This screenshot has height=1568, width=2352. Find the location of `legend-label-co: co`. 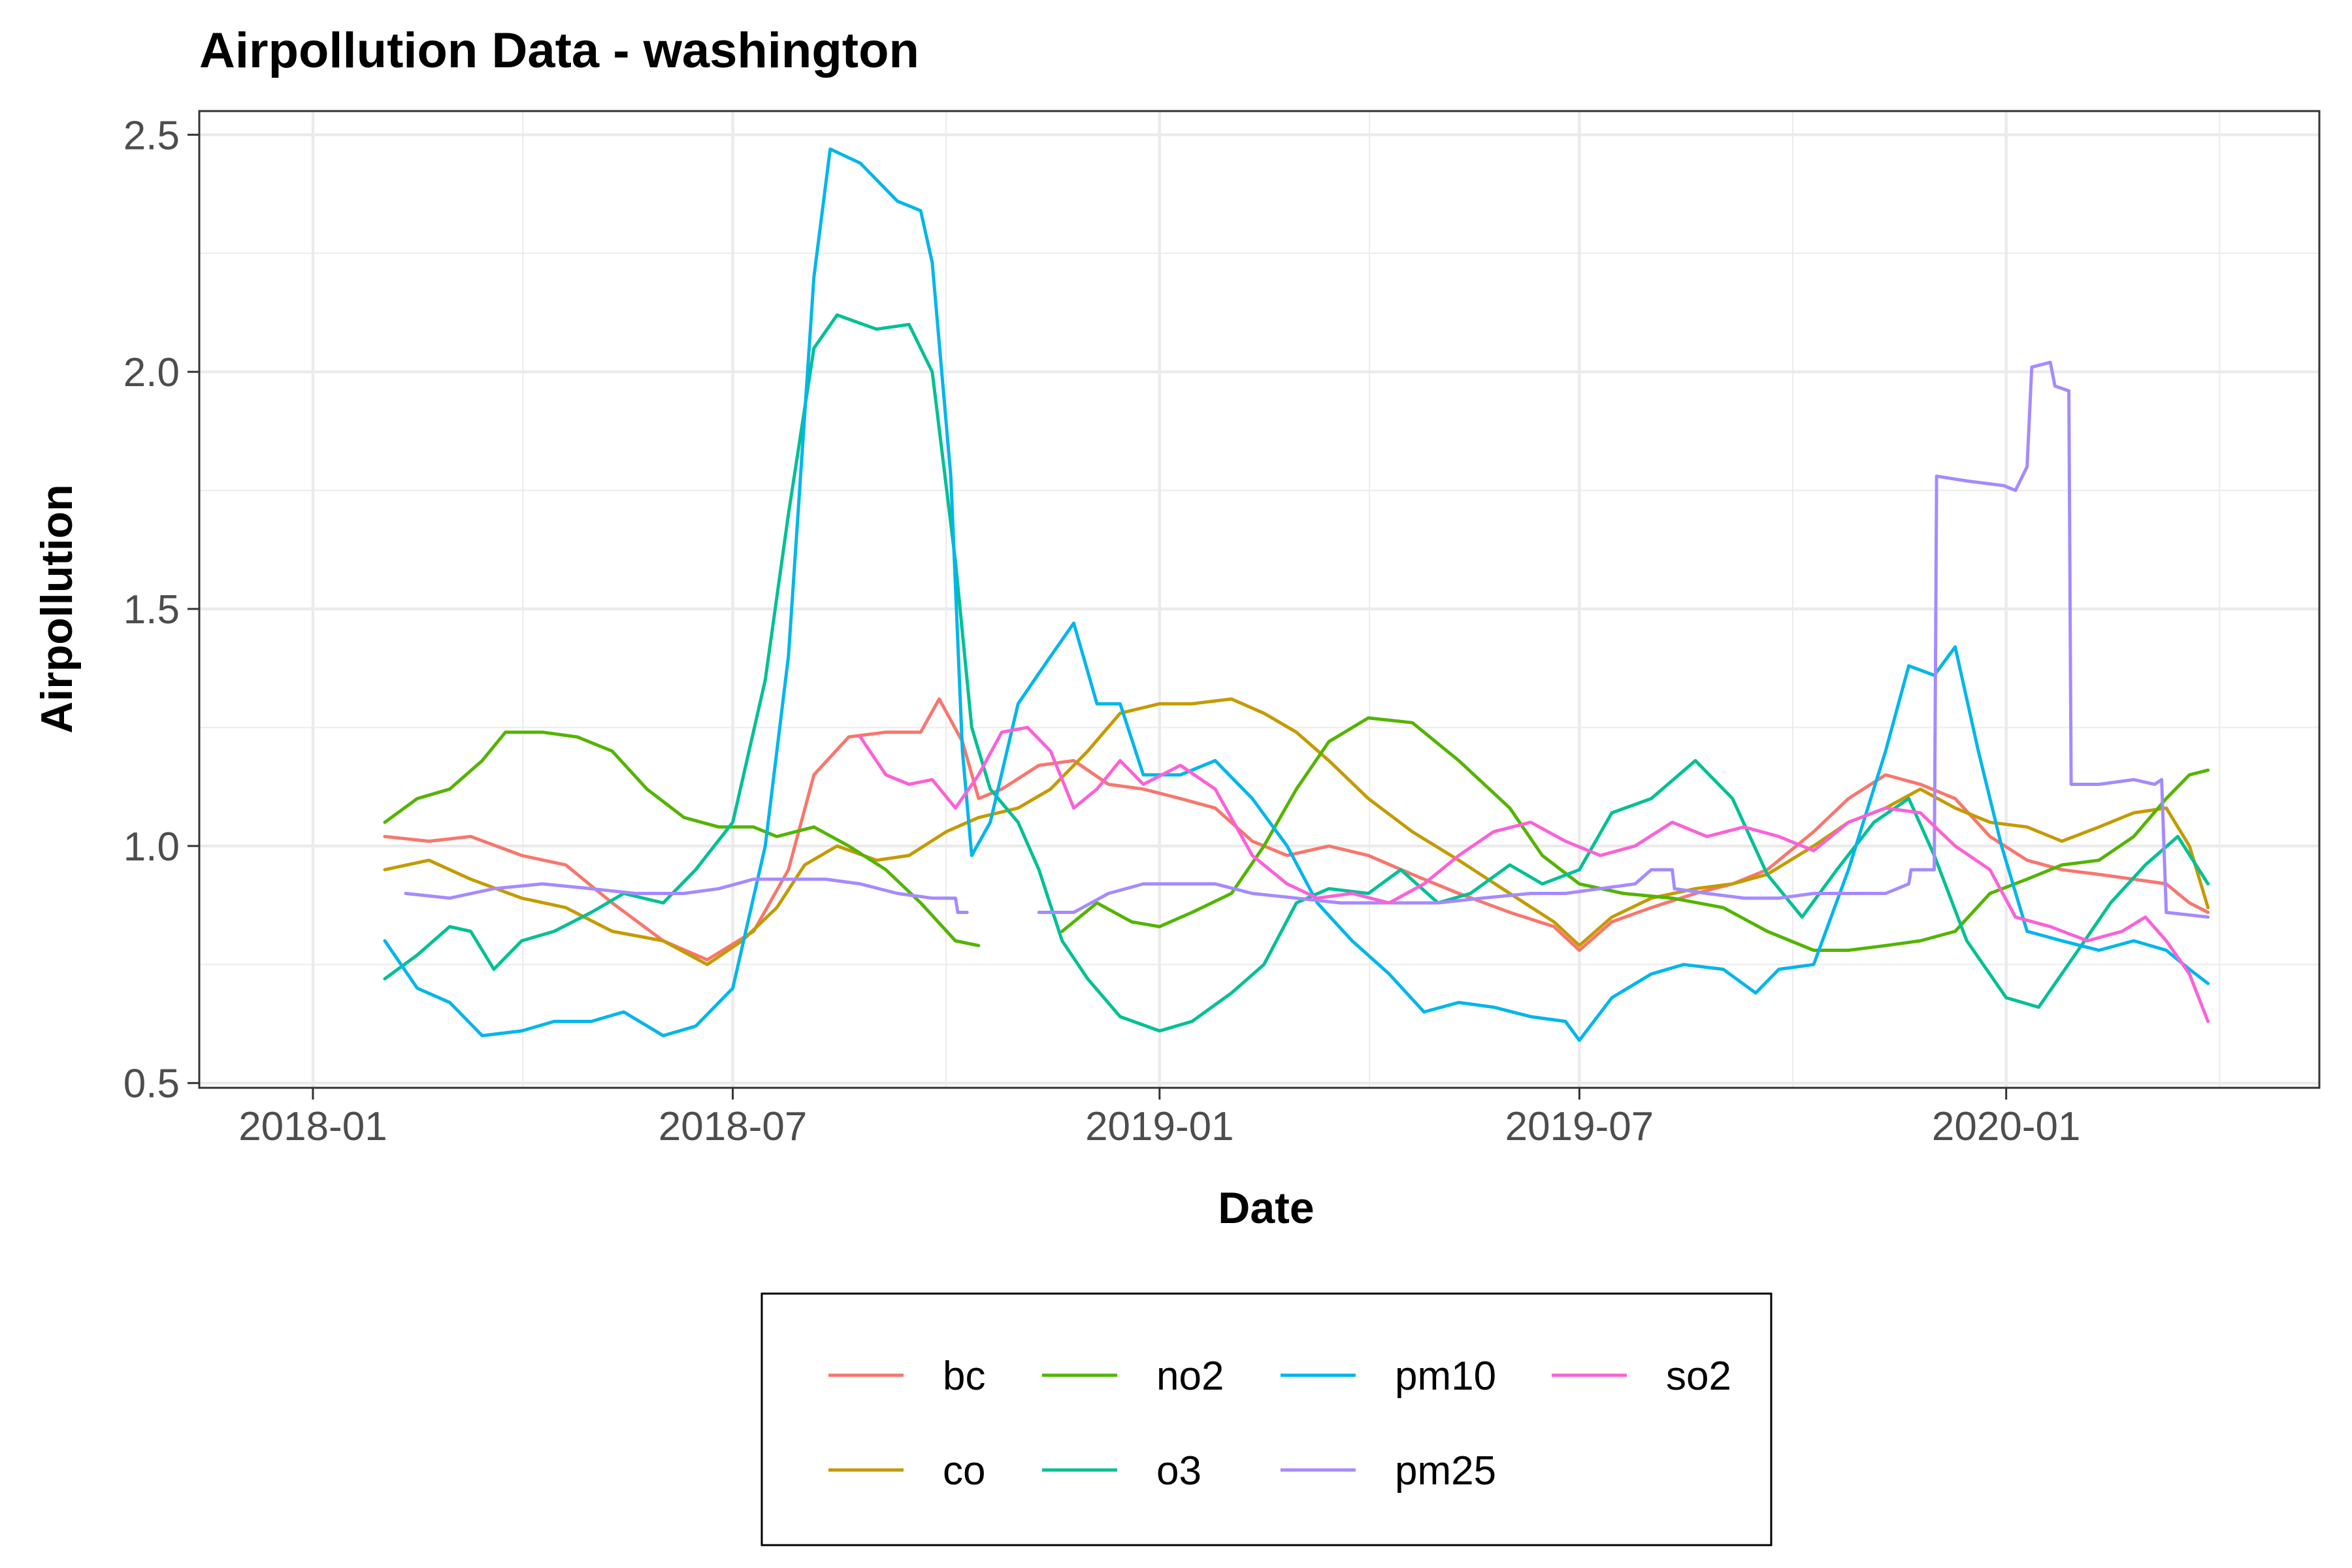

legend-label-co: co is located at coordinates (964, 1471).